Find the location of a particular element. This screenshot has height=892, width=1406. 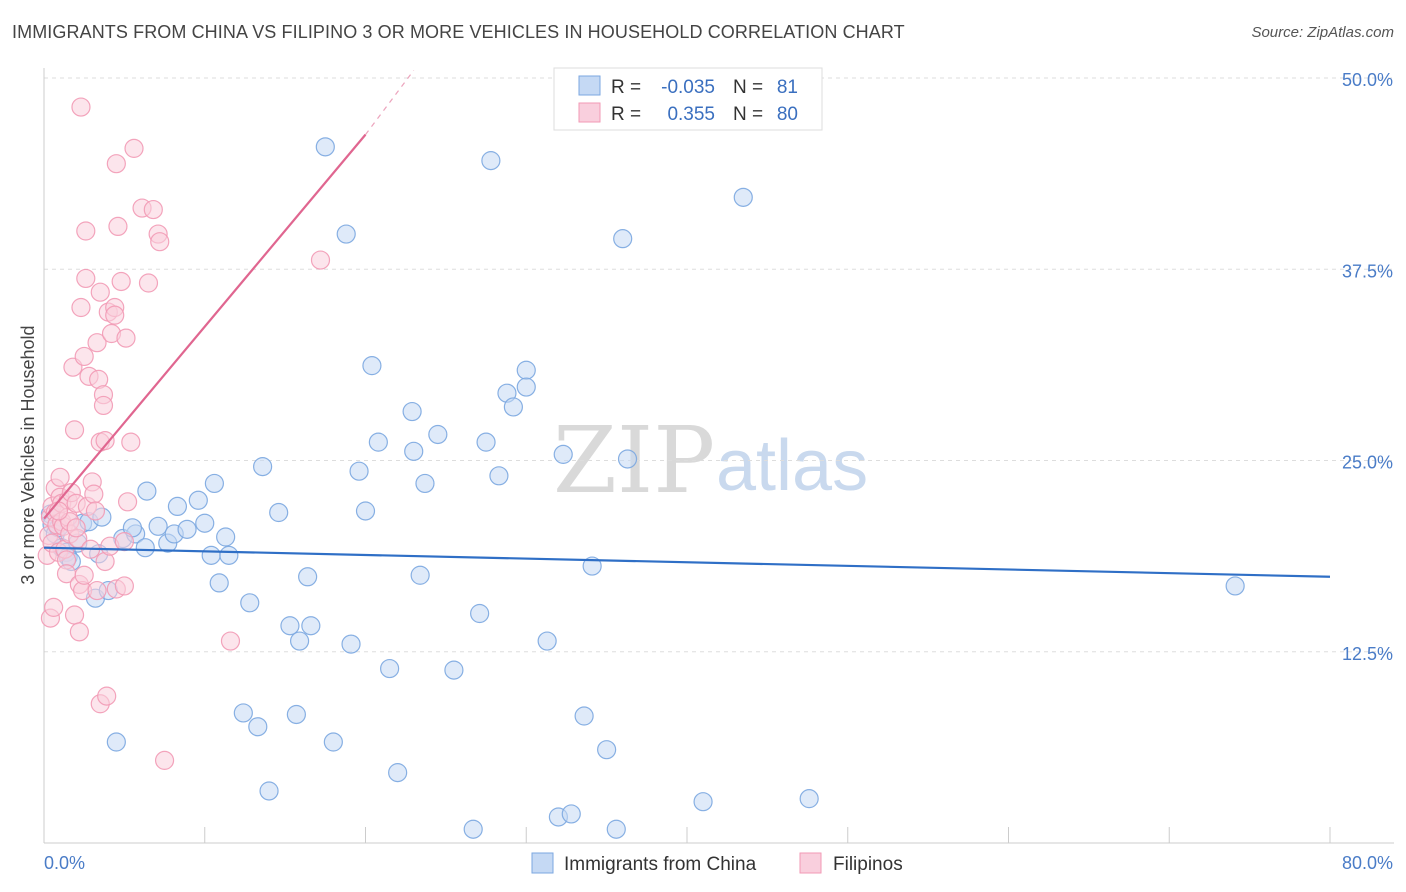

legend-n-value-filipino: 80 is located at coordinates (787, 114).